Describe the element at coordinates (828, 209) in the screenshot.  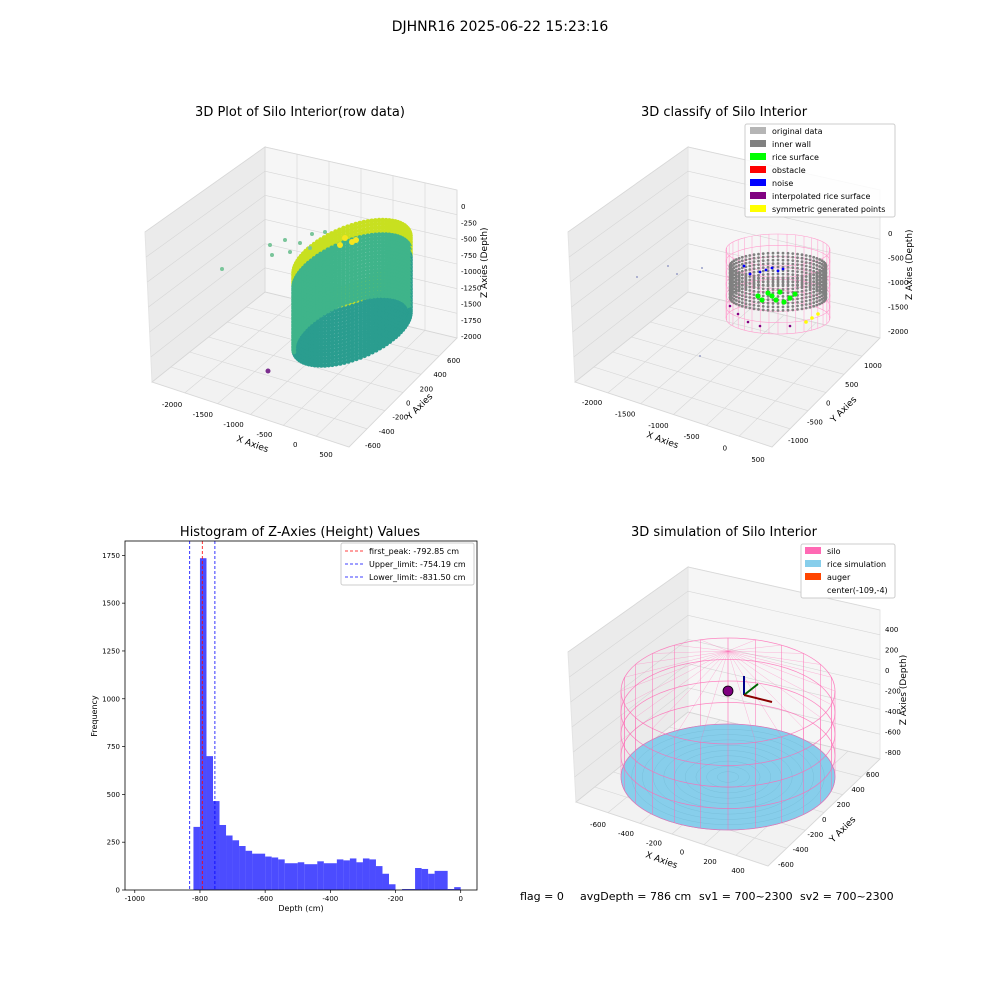
I see `legend-label: symmetric generated points` at that location.